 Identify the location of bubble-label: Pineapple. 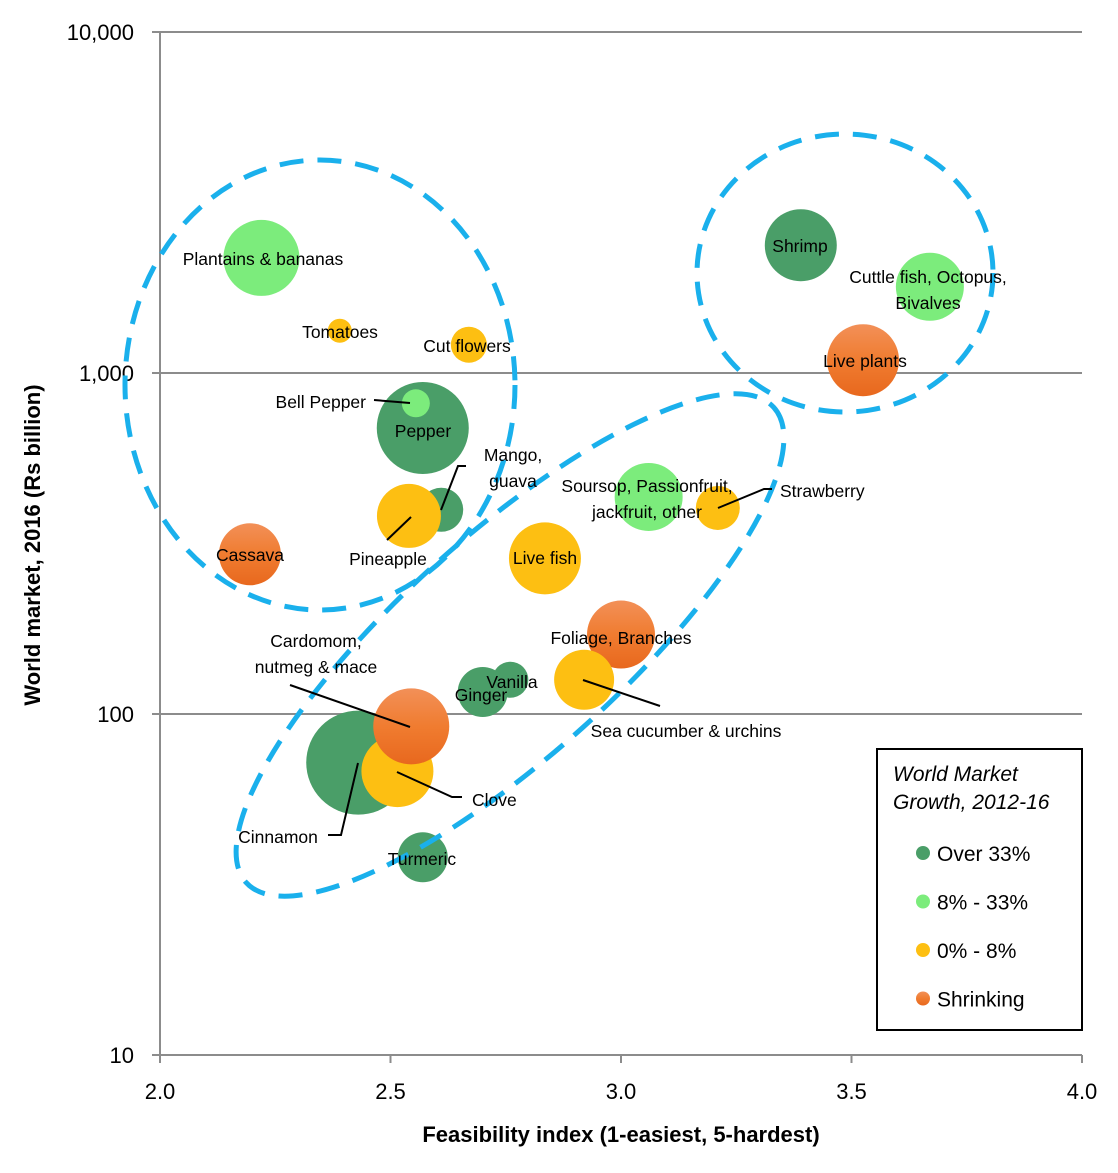
(388, 559).